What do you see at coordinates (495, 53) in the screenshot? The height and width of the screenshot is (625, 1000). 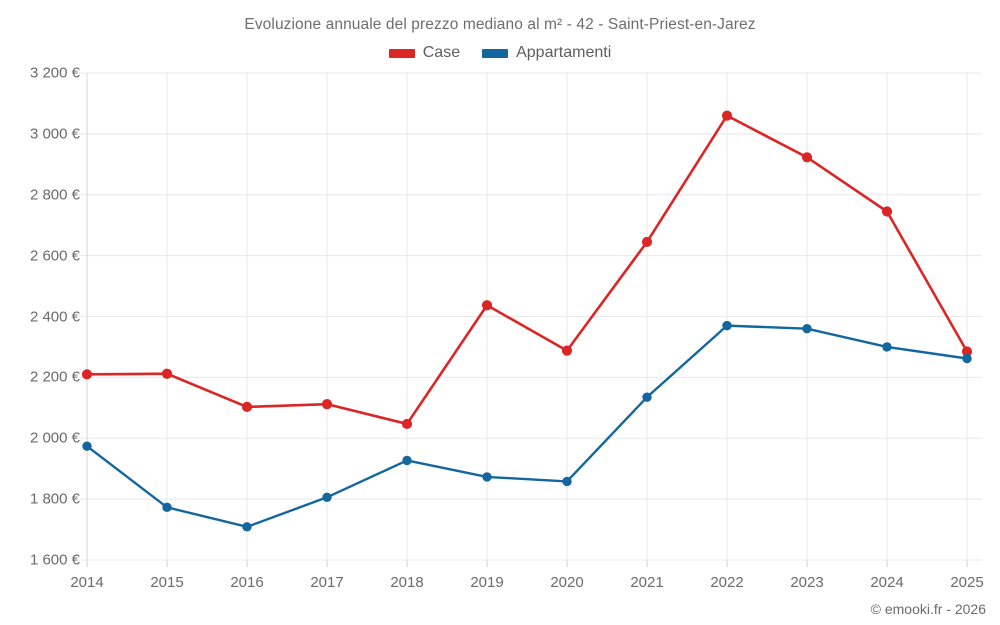 I see `legend-swatch-appartamenti` at bounding box center [495, 53].